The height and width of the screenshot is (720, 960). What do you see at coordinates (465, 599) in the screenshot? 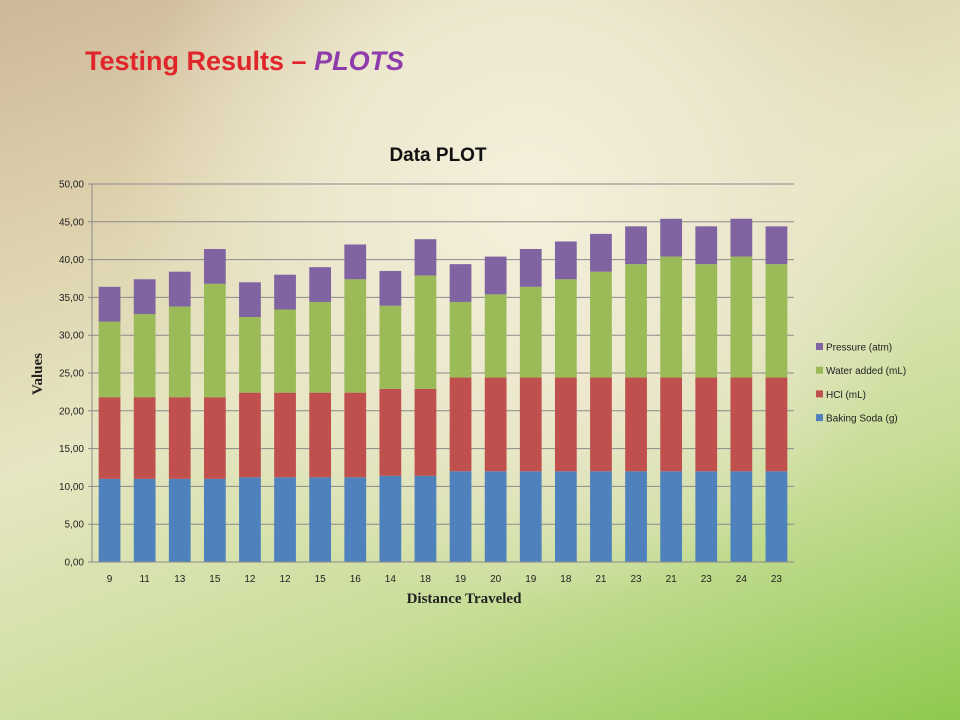
I see `x-axis-title: Distance Traveled` at bounding box center [465, 599].